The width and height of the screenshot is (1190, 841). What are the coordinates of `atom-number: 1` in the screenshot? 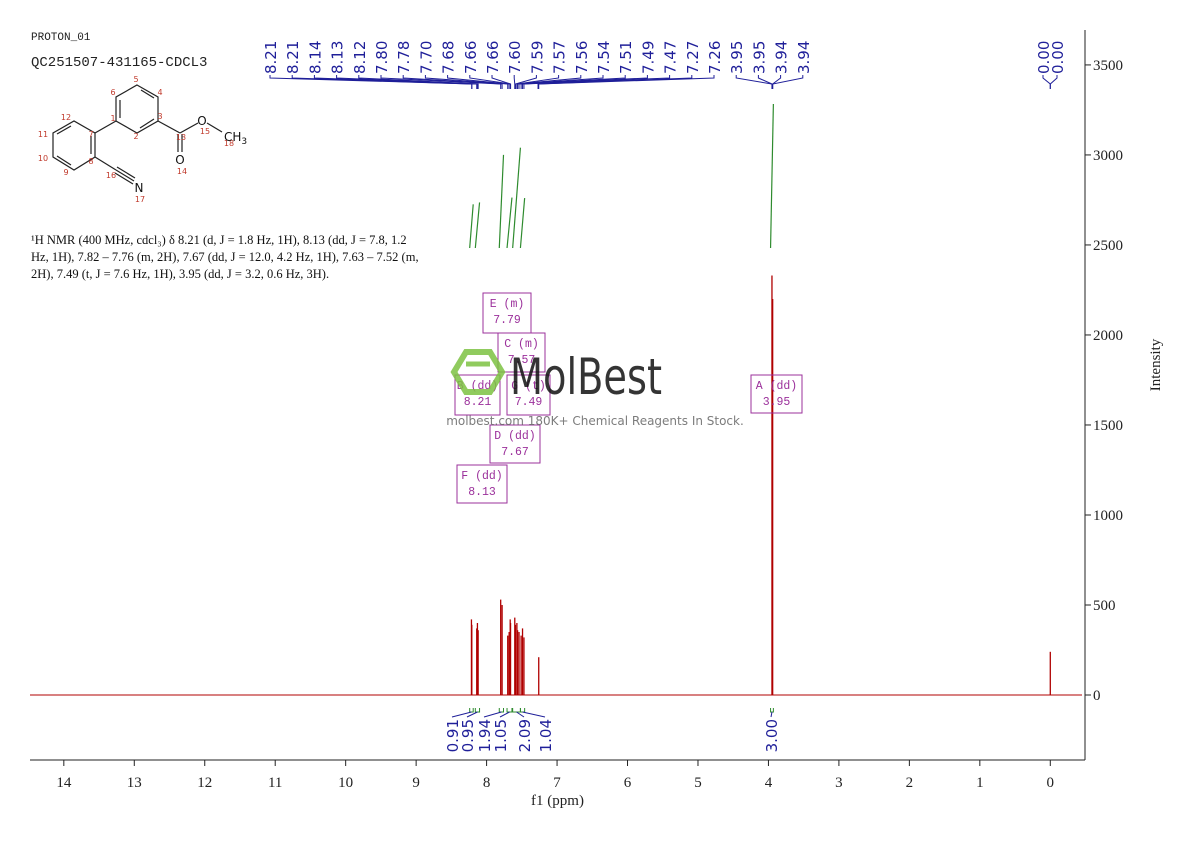 It's located at (112, 118).